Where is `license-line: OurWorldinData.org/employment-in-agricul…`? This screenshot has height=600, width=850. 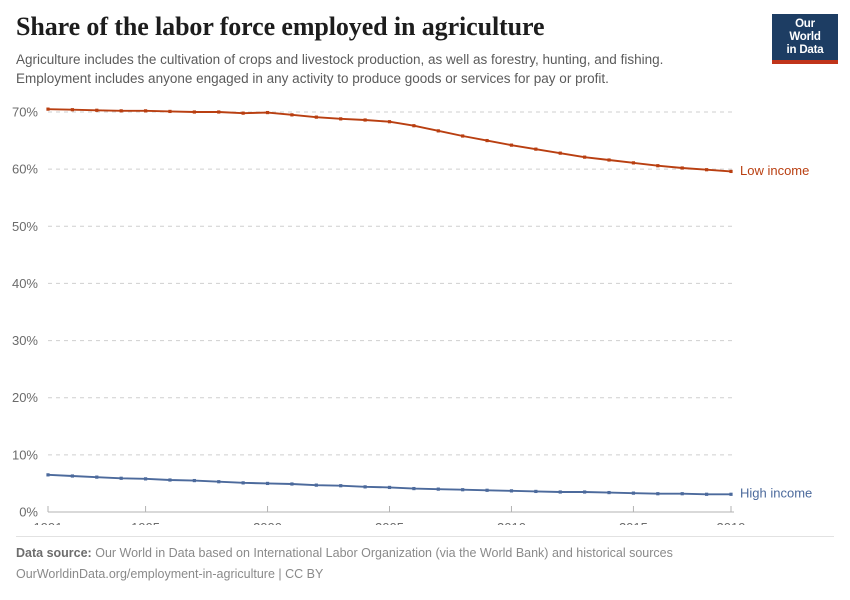 license-line: OurWorldinData.org/employment-in-agricul… is located at coordinates (170, 573).